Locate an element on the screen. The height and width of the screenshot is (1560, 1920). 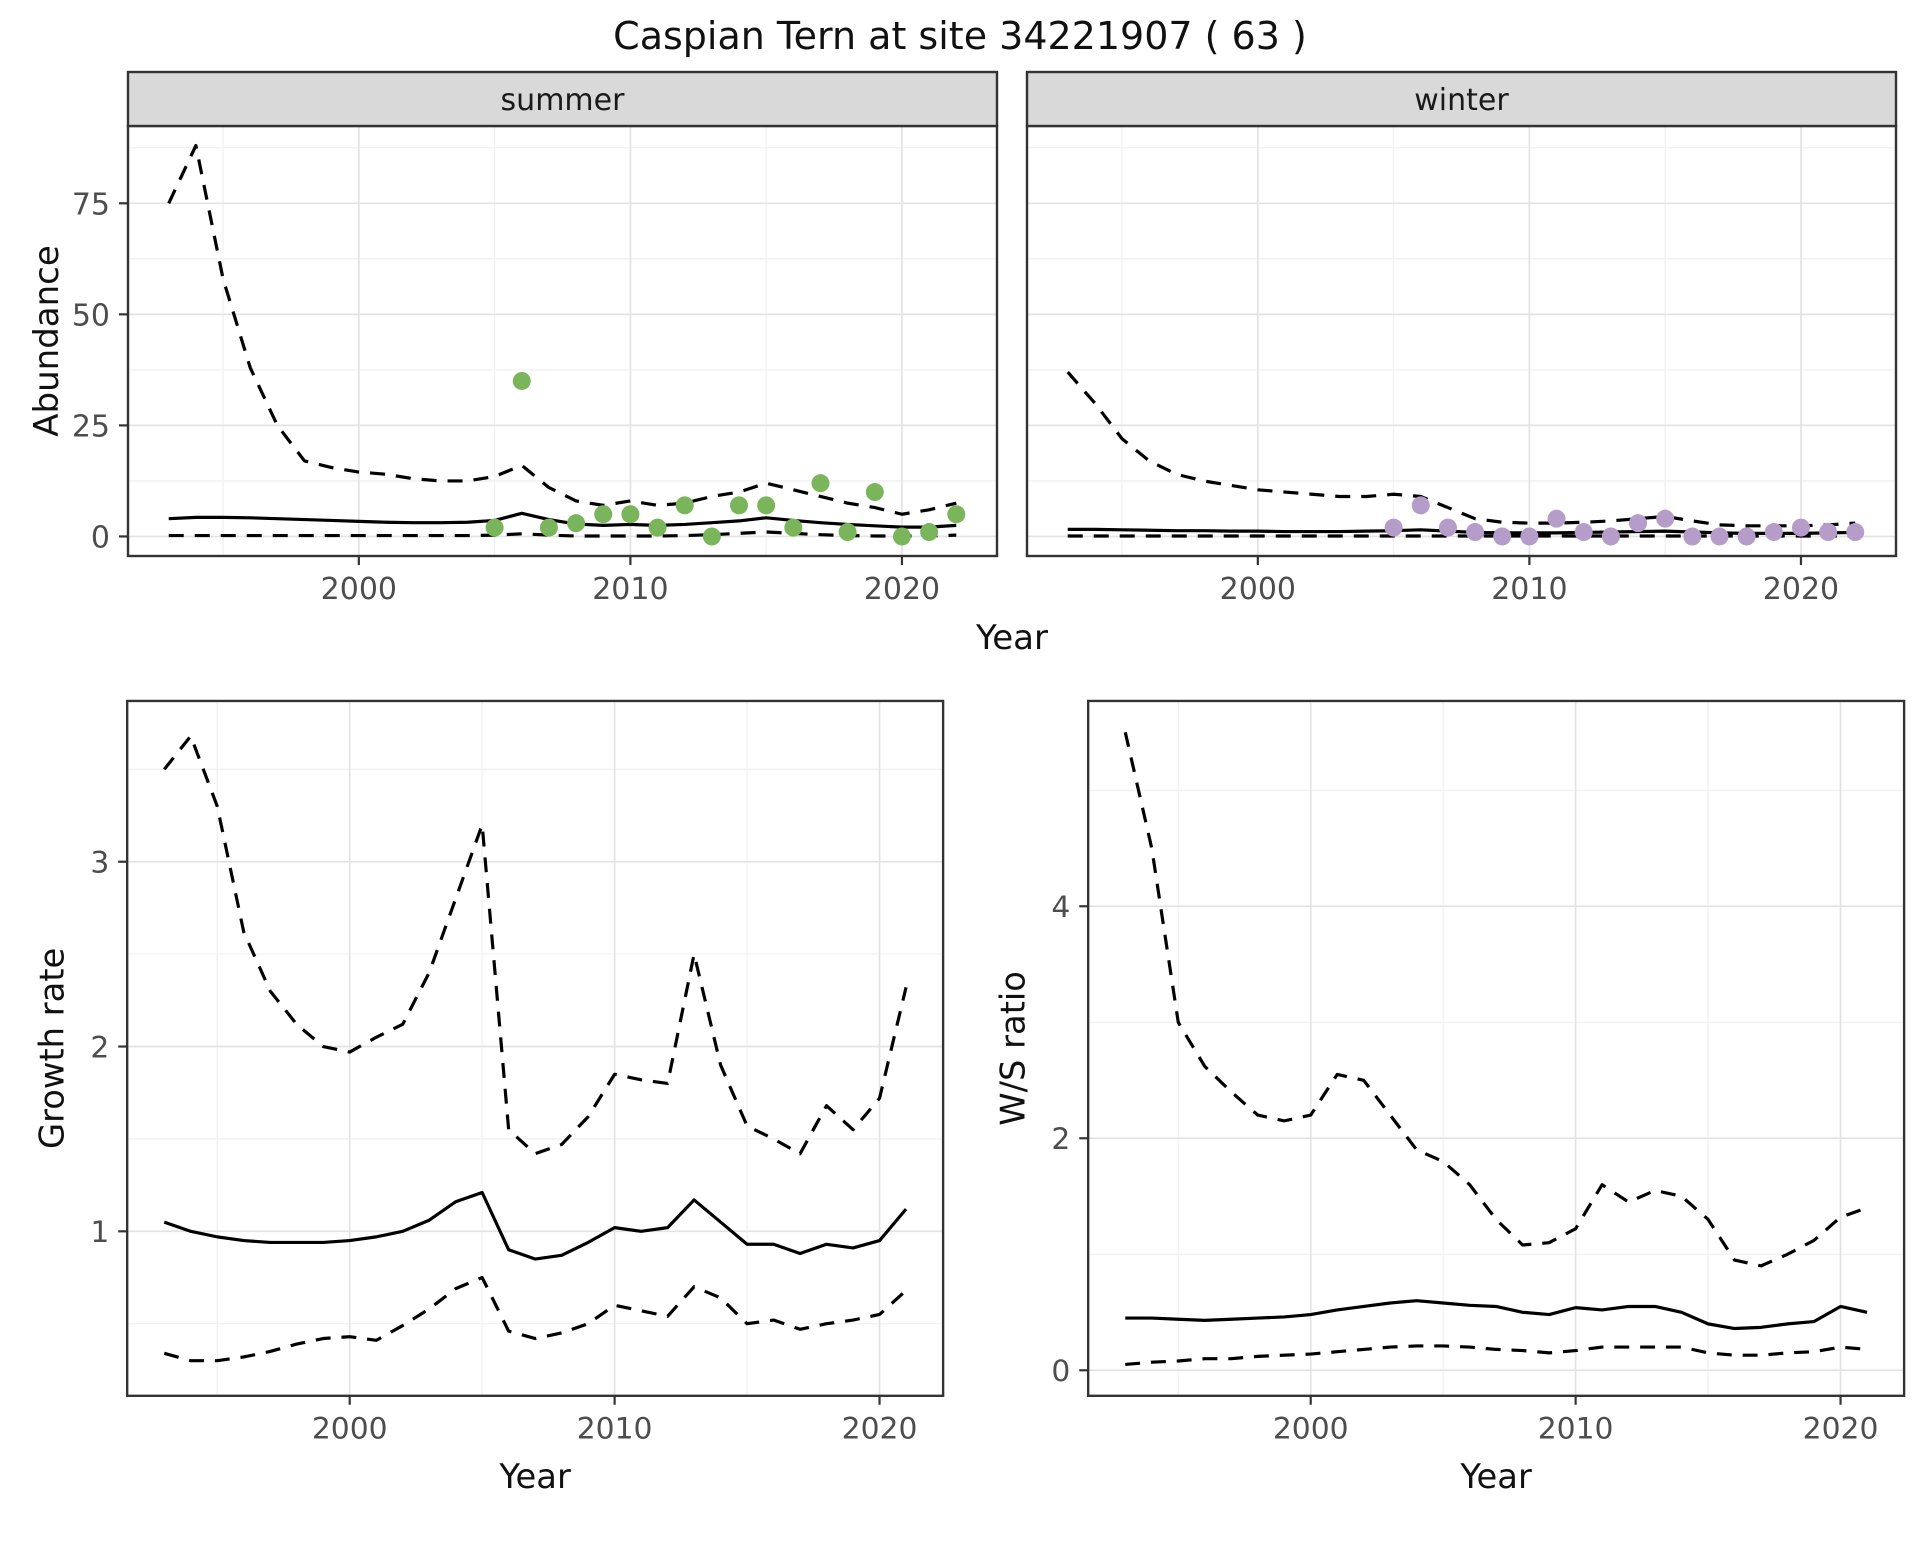
svg-text: 25 is located at coordinates (91, 426).